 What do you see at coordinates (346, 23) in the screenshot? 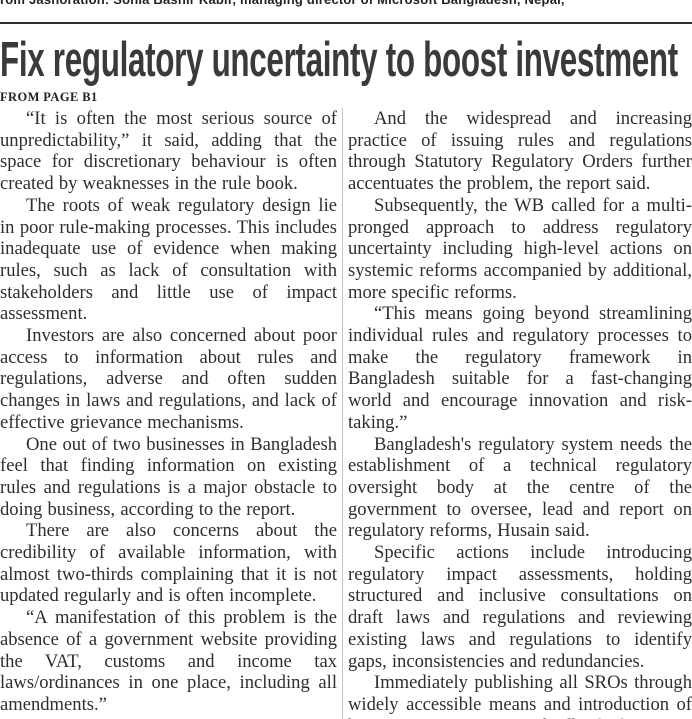
I see `horizontal-rule` at bounding box center [346, 23].